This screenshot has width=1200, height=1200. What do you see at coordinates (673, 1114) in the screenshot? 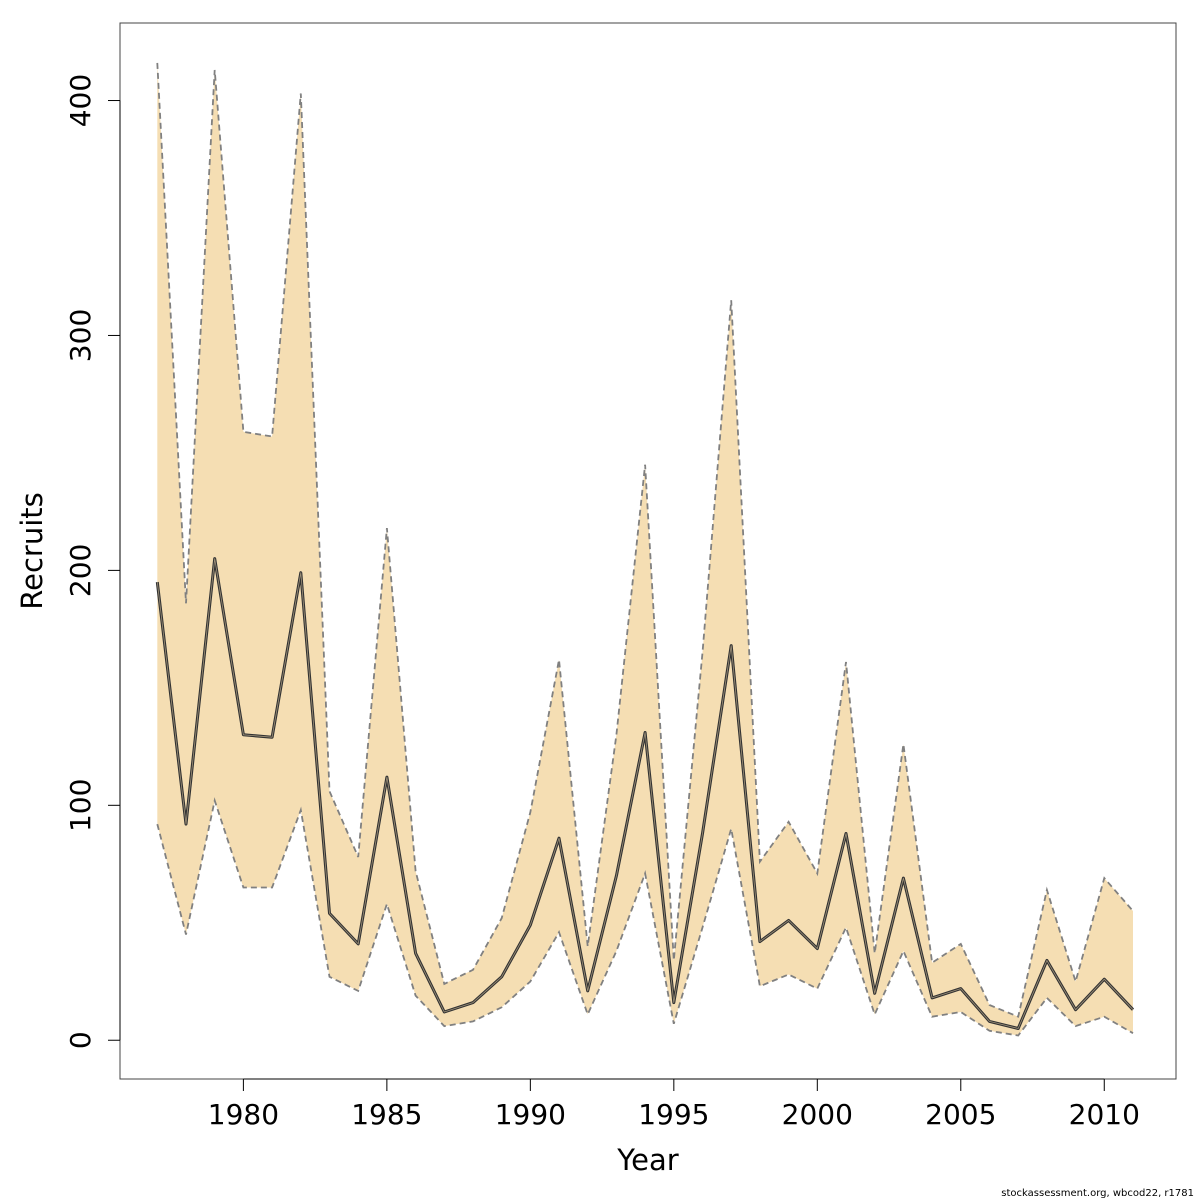
I see `x-tick-label: 1995` at bounding box center [673, 1114].